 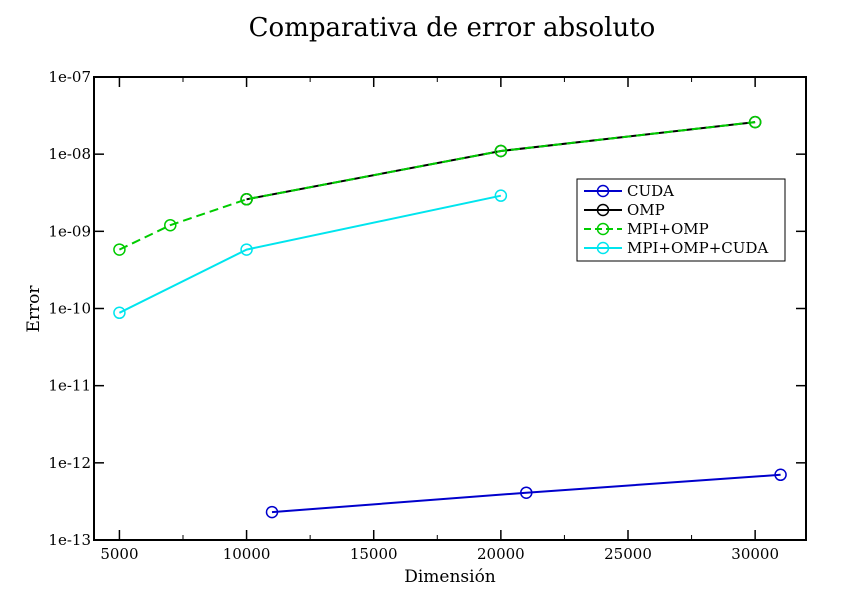 I want to click on series-cuda, so click(x=526, y=493).